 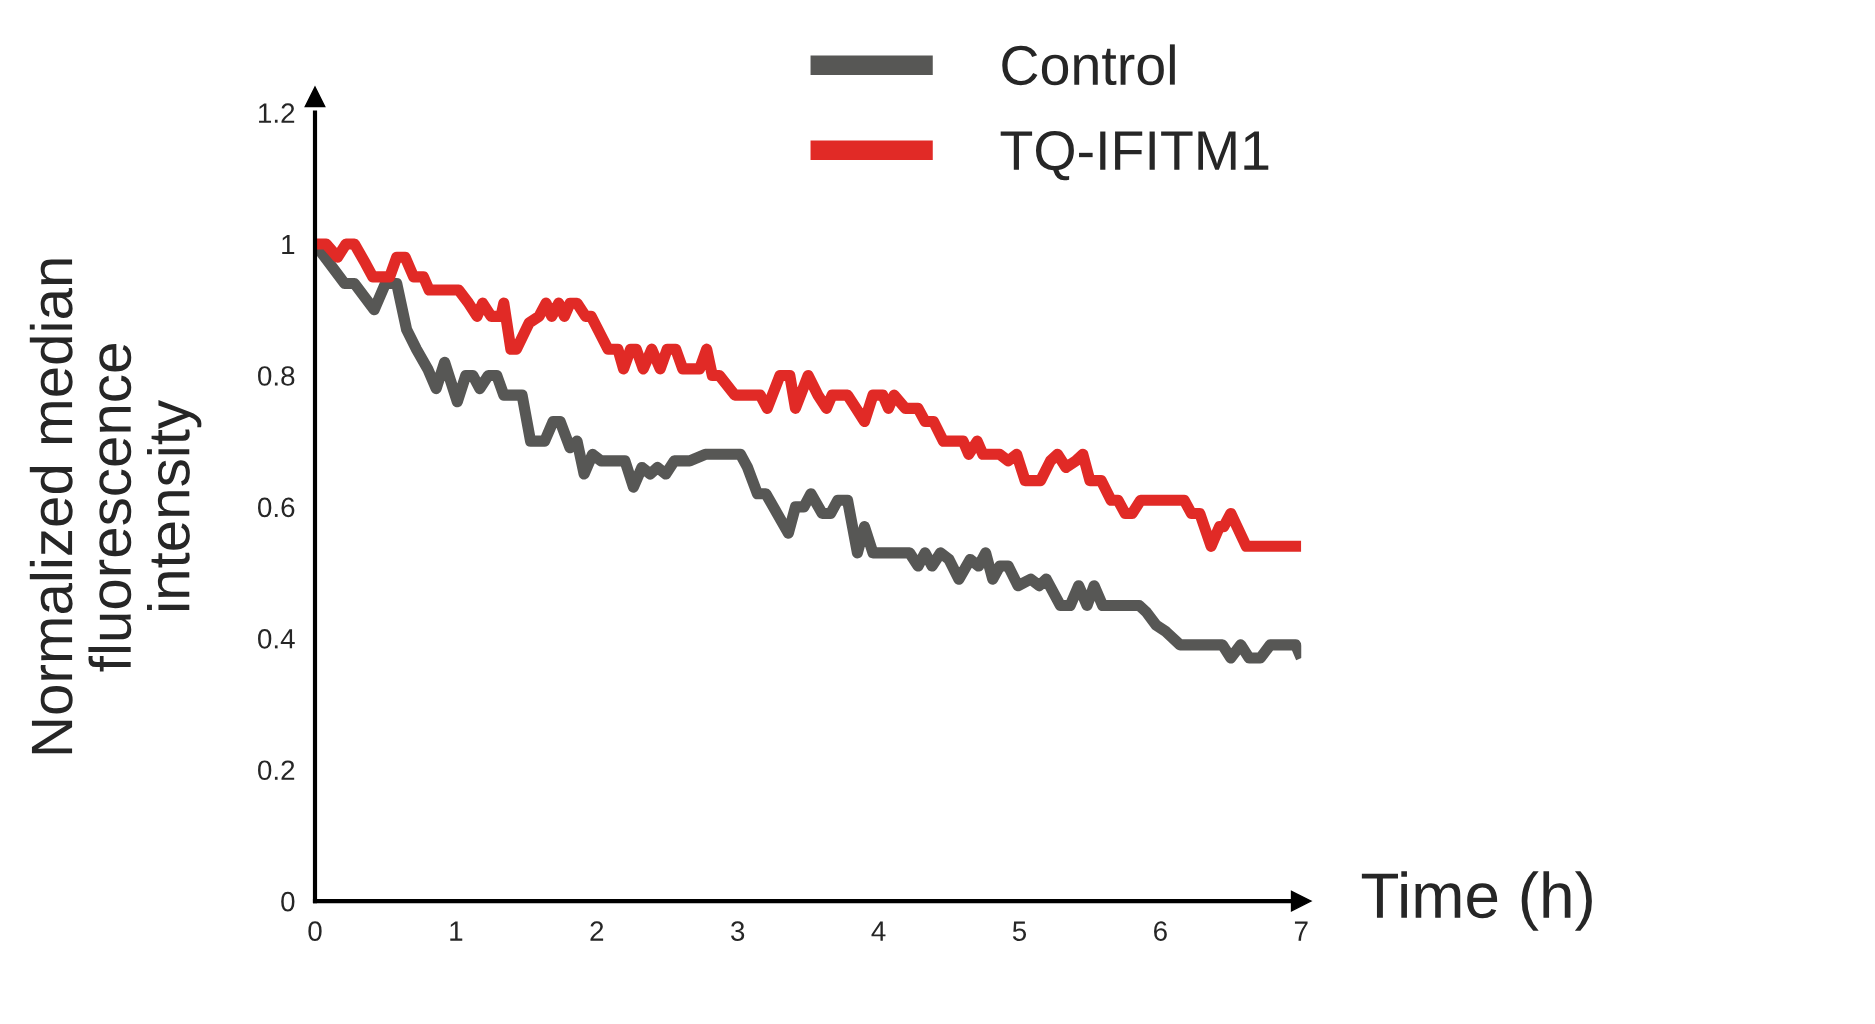 What do you see at coordinates (1476, 901) in the screenshot?
I see `x-axis-title: Time (h)` at bounding box center [1476, 901].